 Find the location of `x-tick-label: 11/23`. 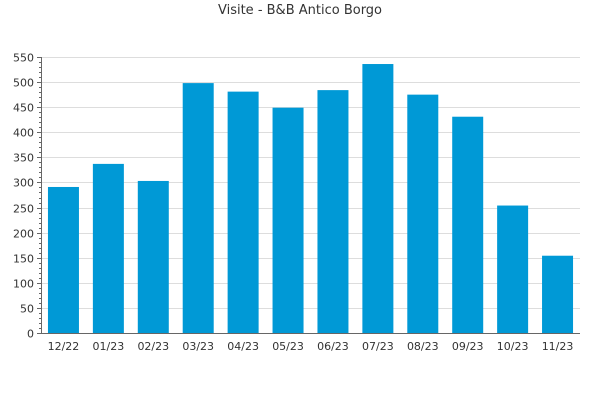

x-tick-label: 11/23 is located at coordinates (558, 346).